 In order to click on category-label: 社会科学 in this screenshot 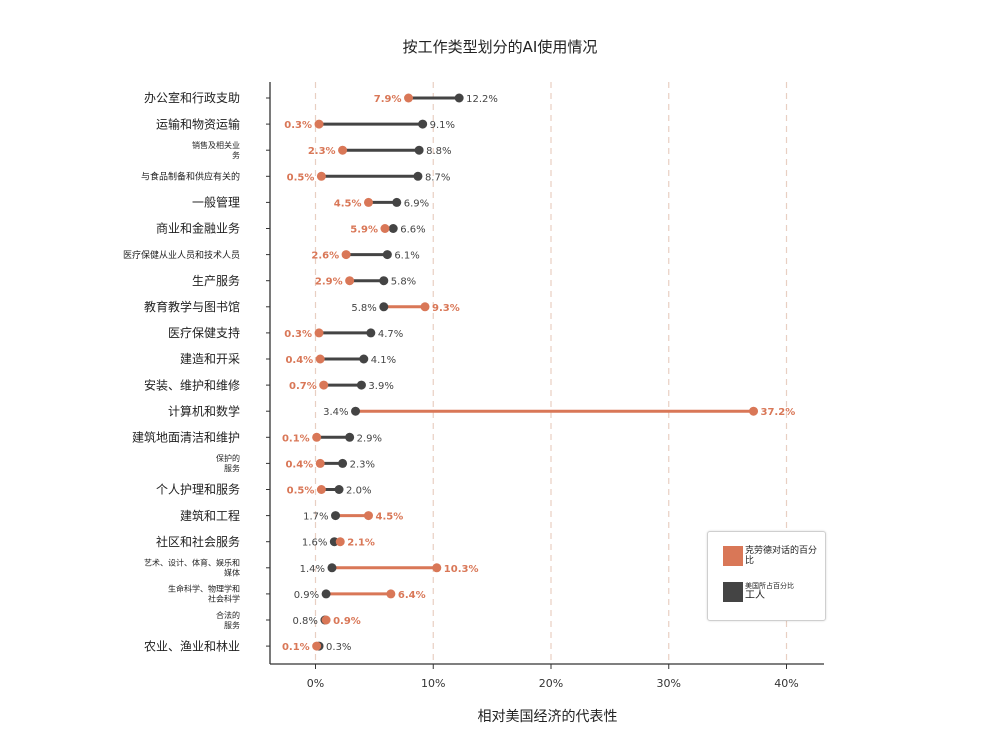, I will do `click(224, 599)`.